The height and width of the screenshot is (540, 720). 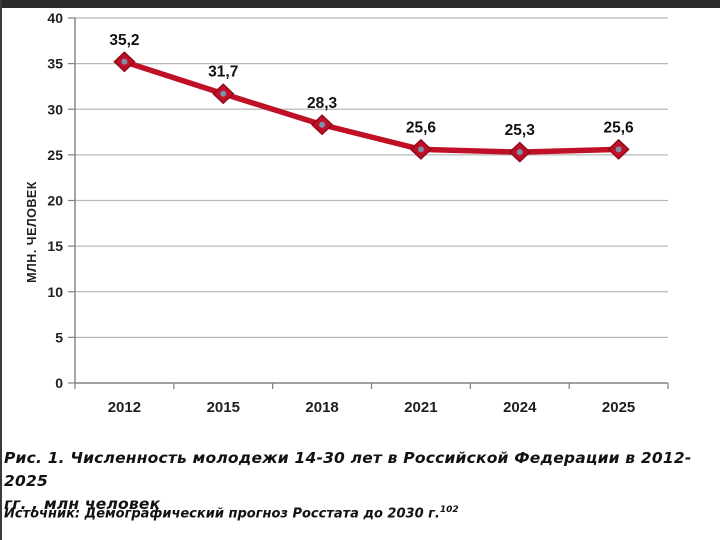 What do you see at coordinates (55, 292) in the screenshot?
I see `y-tick-label: 10` at bounding box center [55, 292].